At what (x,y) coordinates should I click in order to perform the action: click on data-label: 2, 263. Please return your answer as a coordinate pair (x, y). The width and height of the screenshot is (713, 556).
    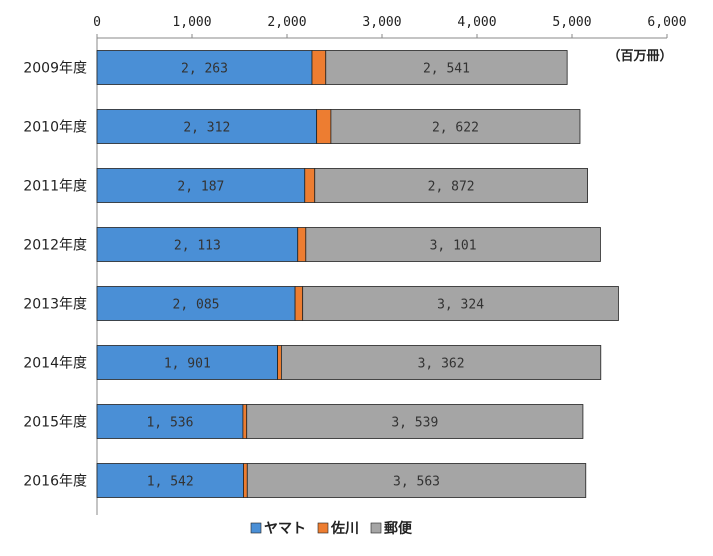
    Looking at the image, I should click on (204, 69).